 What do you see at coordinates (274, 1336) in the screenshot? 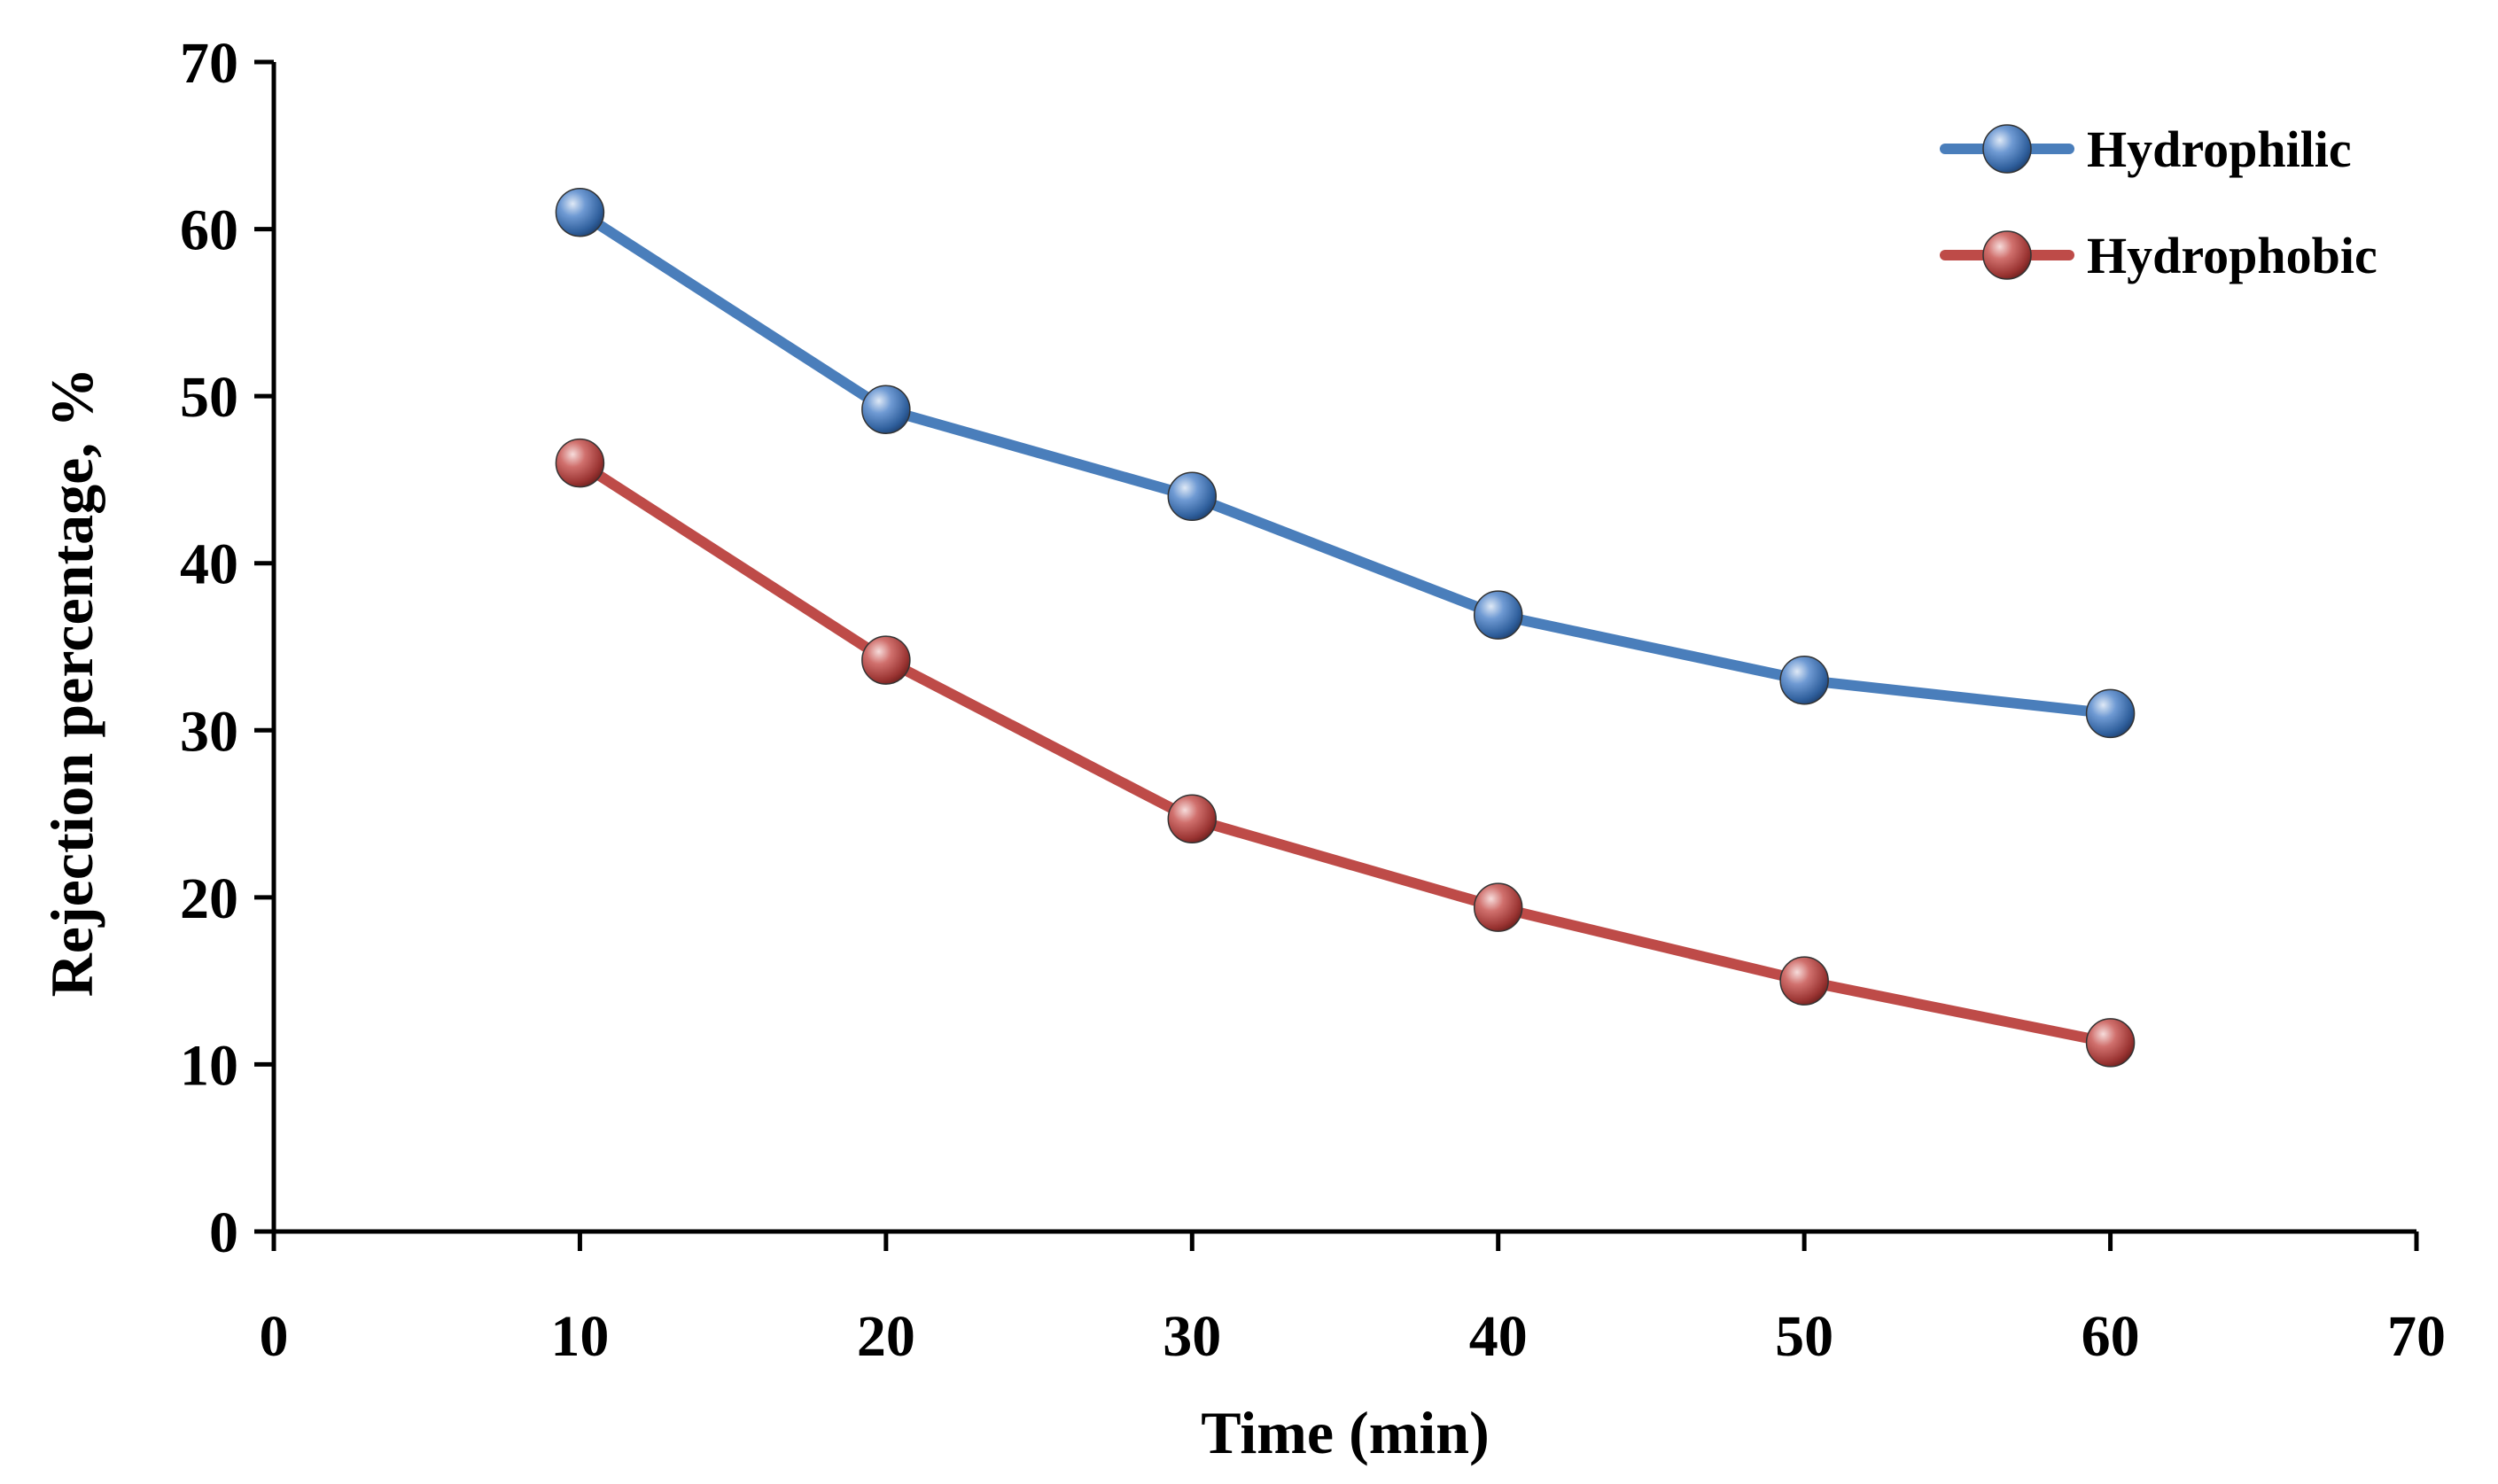
I see `x-tick-label: 0` at bounding box center [274, 1336].